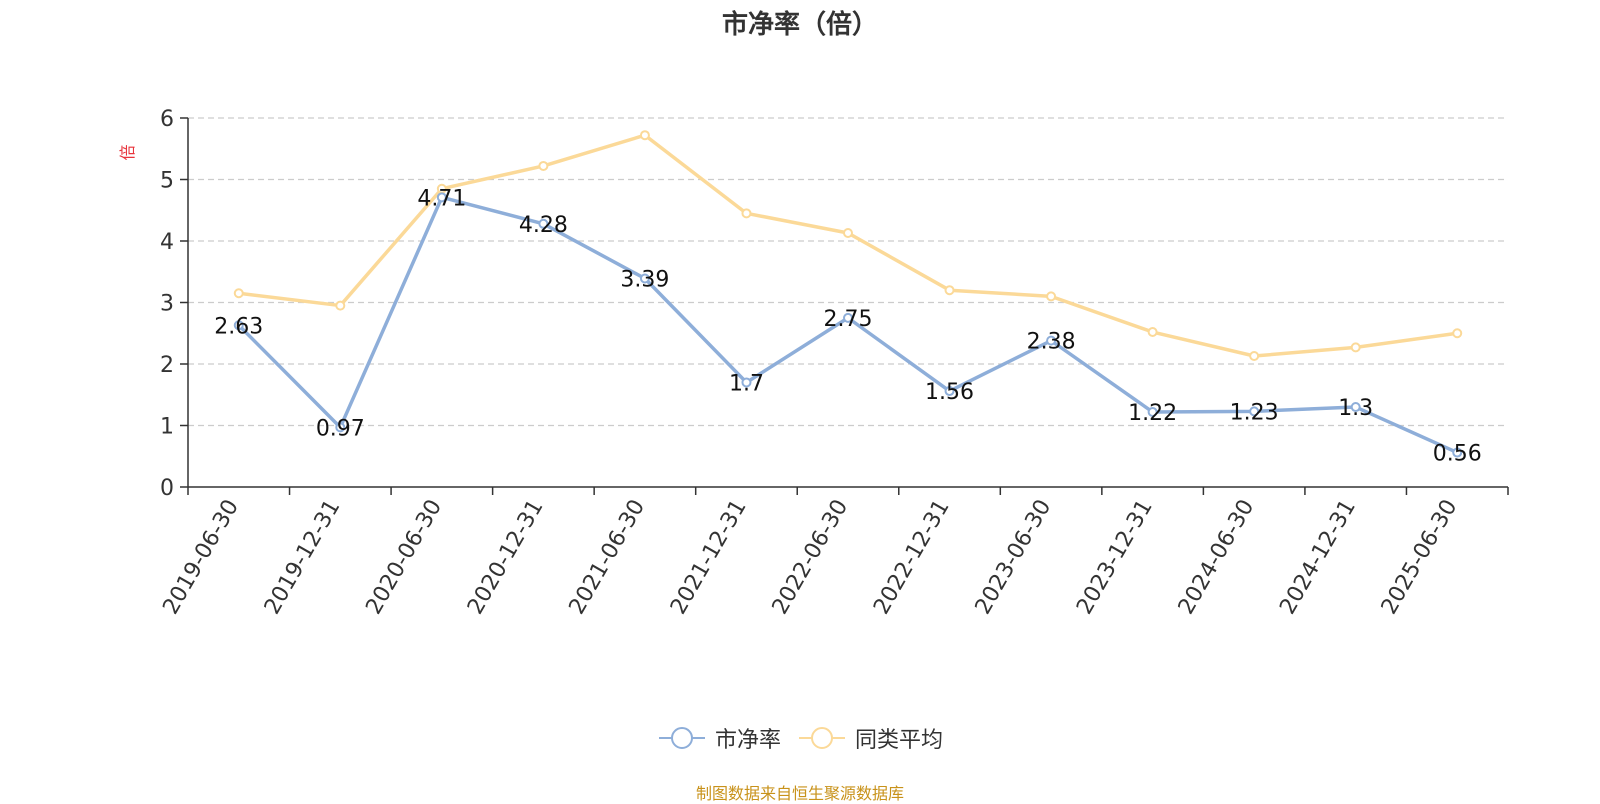  What do you see at coordinates (201, 557) in the screenshot?
I see `x-tick-label: 2019-06-30` at bounding box center [201, 557].